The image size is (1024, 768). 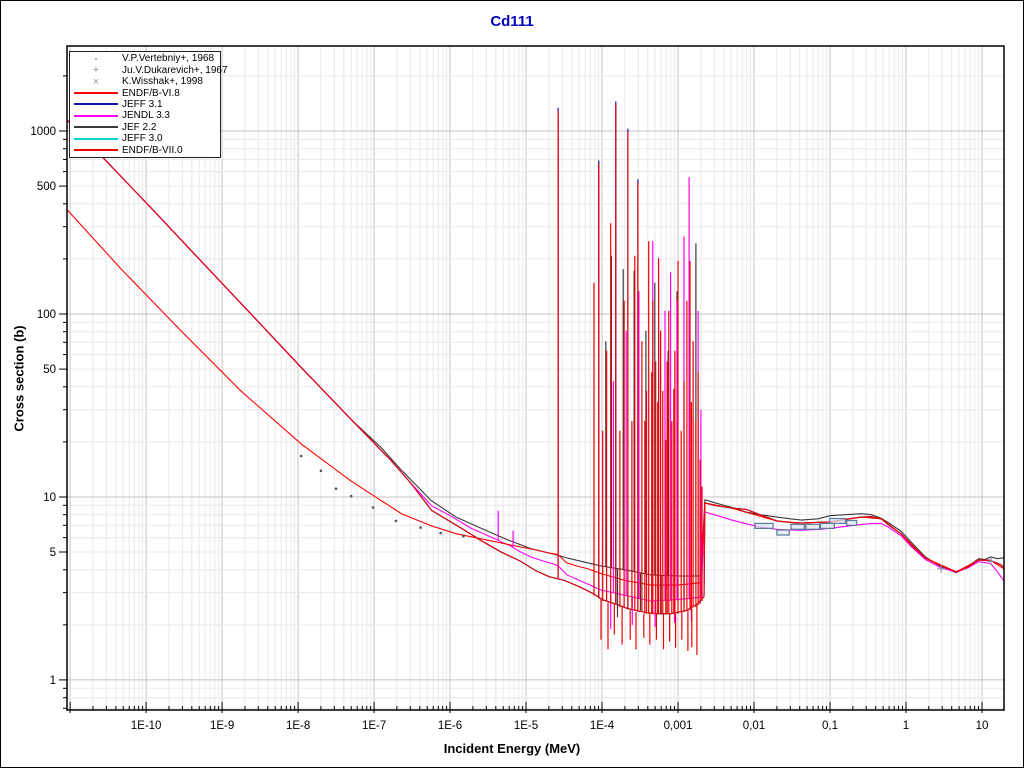 I want to click on svg-text: 1E-8, so click(x=298, y=726).